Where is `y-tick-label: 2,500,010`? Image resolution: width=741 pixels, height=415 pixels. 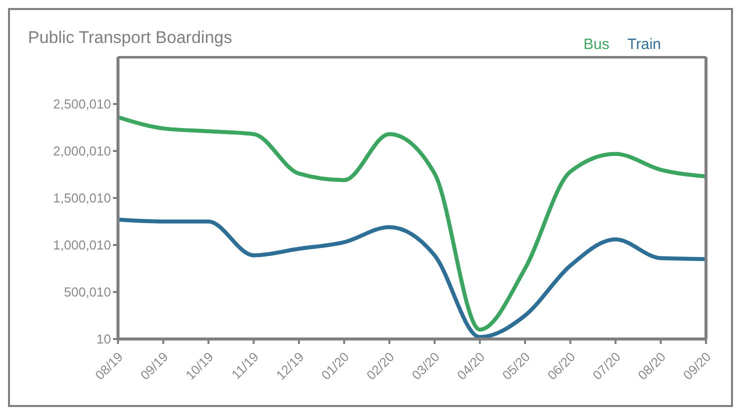
y-tick-label: 2,500,010 is located at coordinates (82, 104).